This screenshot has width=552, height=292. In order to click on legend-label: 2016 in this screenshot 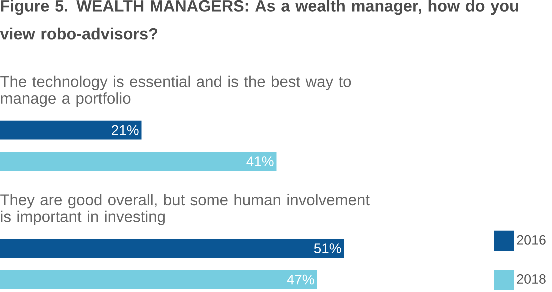, I will do `click(531, 240)`.